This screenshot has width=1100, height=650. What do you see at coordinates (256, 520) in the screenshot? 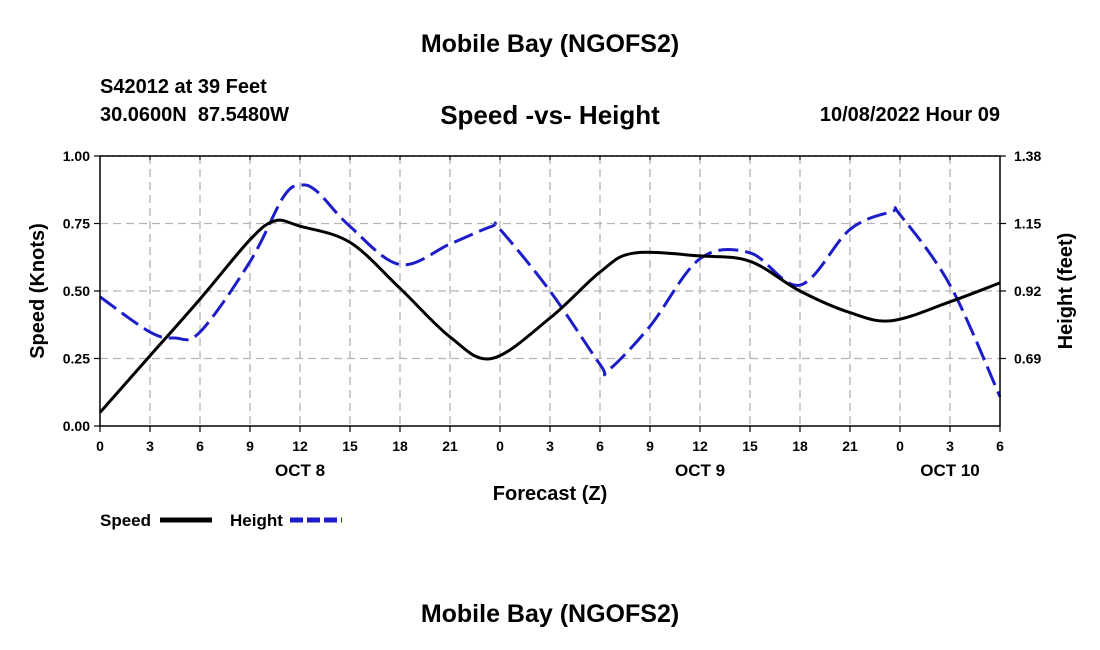
I see `legend-label-height: Height` at bounding box center [256, 520].